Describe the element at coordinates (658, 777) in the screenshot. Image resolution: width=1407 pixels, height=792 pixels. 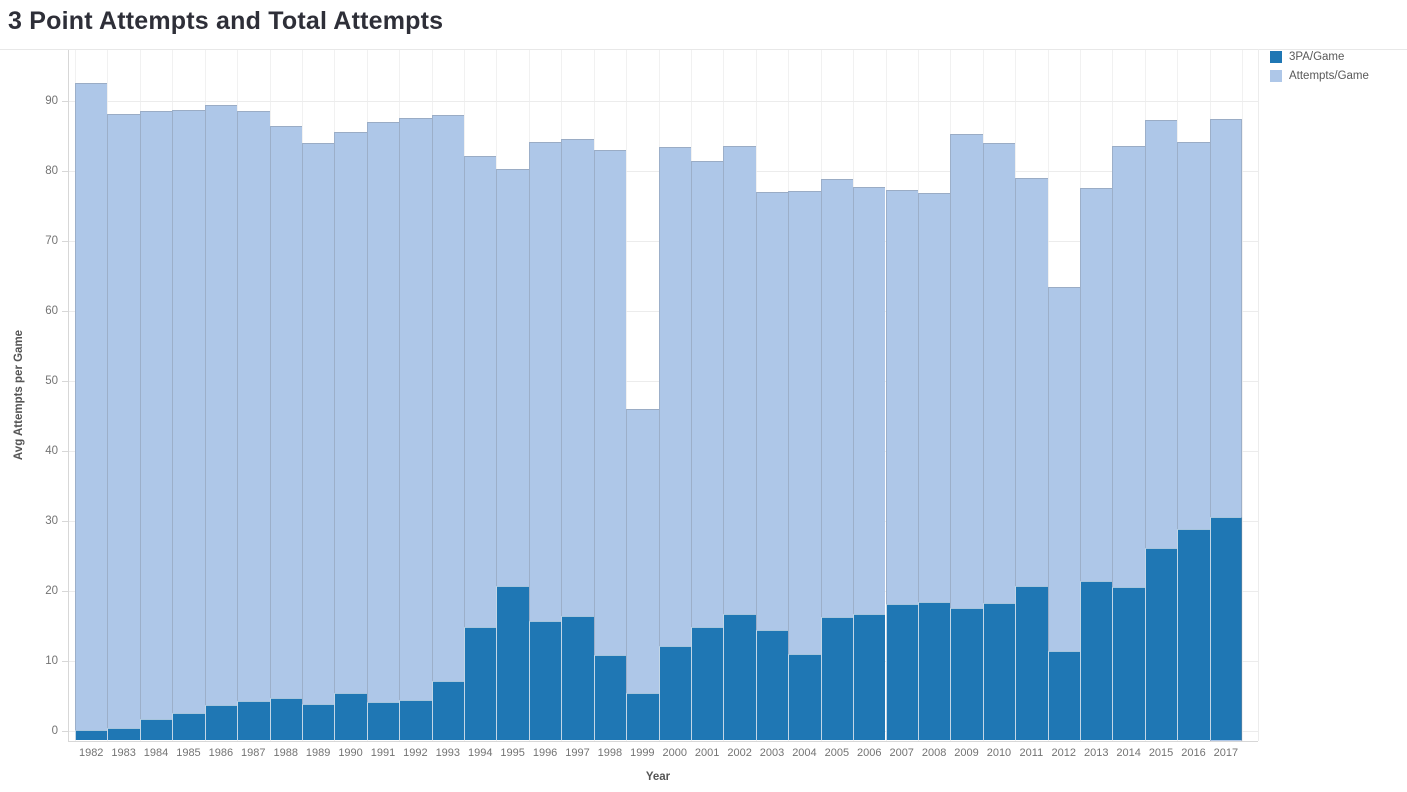
I see `x-axis-title: Year` at that location.